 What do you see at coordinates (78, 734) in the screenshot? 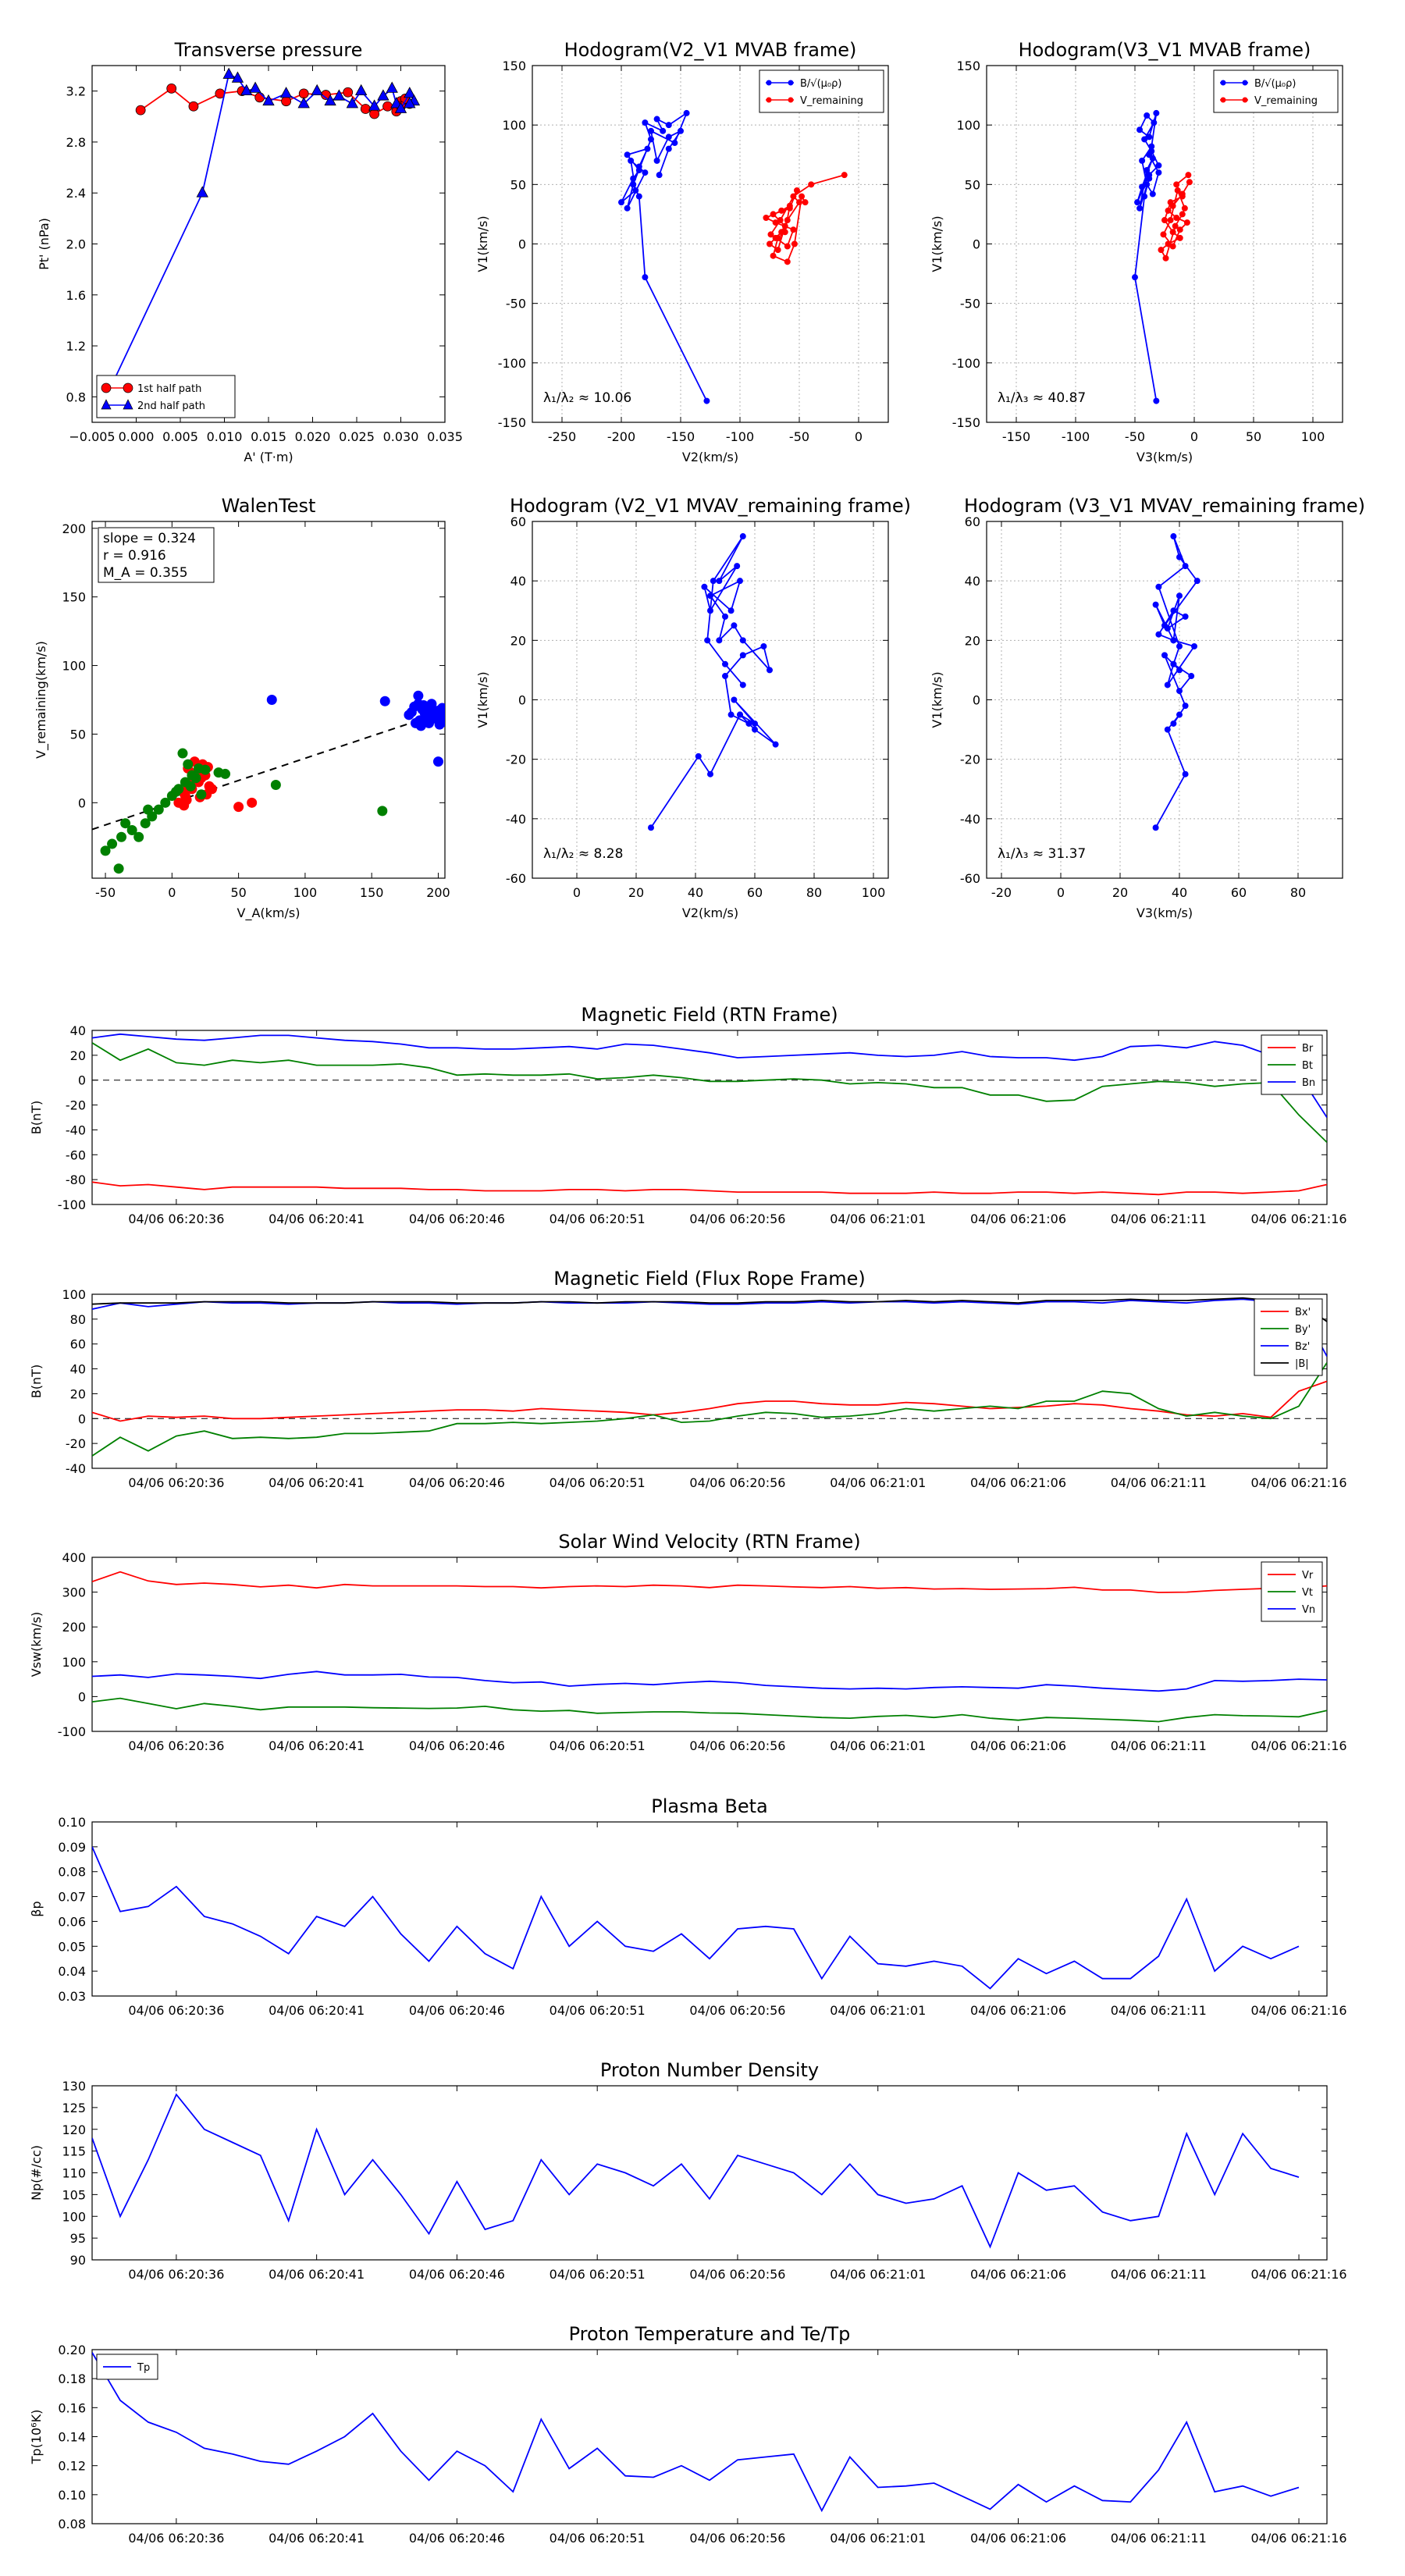
I see `y-tick-label: 50` at bounding box center [78, 734].